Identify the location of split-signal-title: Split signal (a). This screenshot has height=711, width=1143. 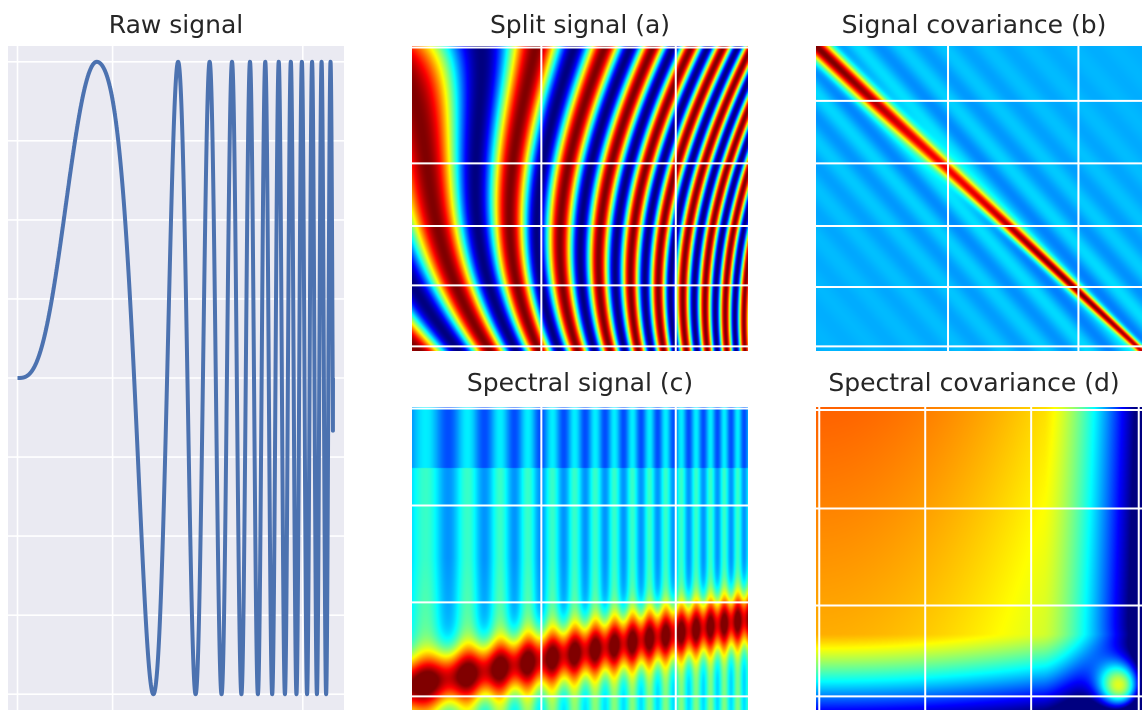
(580, 24).